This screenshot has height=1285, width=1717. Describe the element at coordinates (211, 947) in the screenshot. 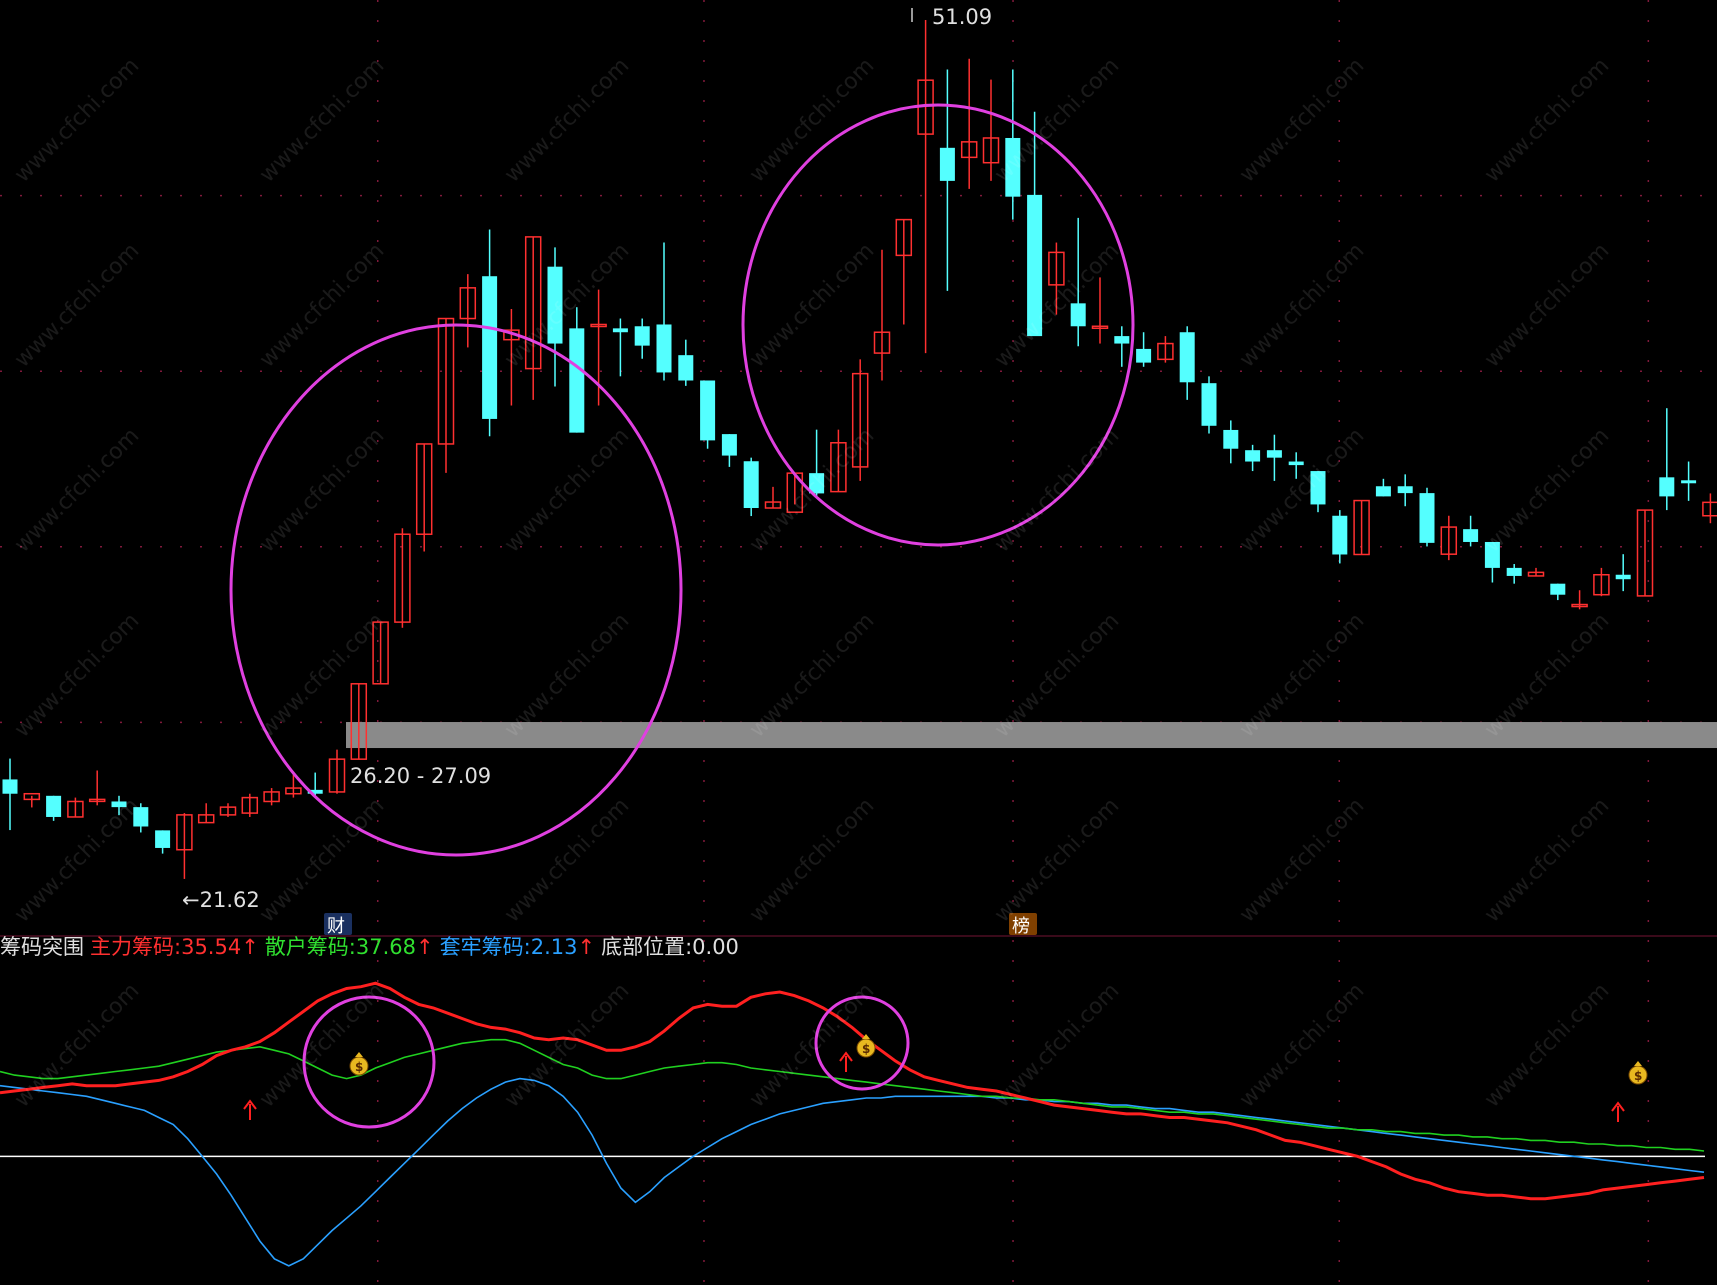

I see `main-chip-value: 35.54` at that location.